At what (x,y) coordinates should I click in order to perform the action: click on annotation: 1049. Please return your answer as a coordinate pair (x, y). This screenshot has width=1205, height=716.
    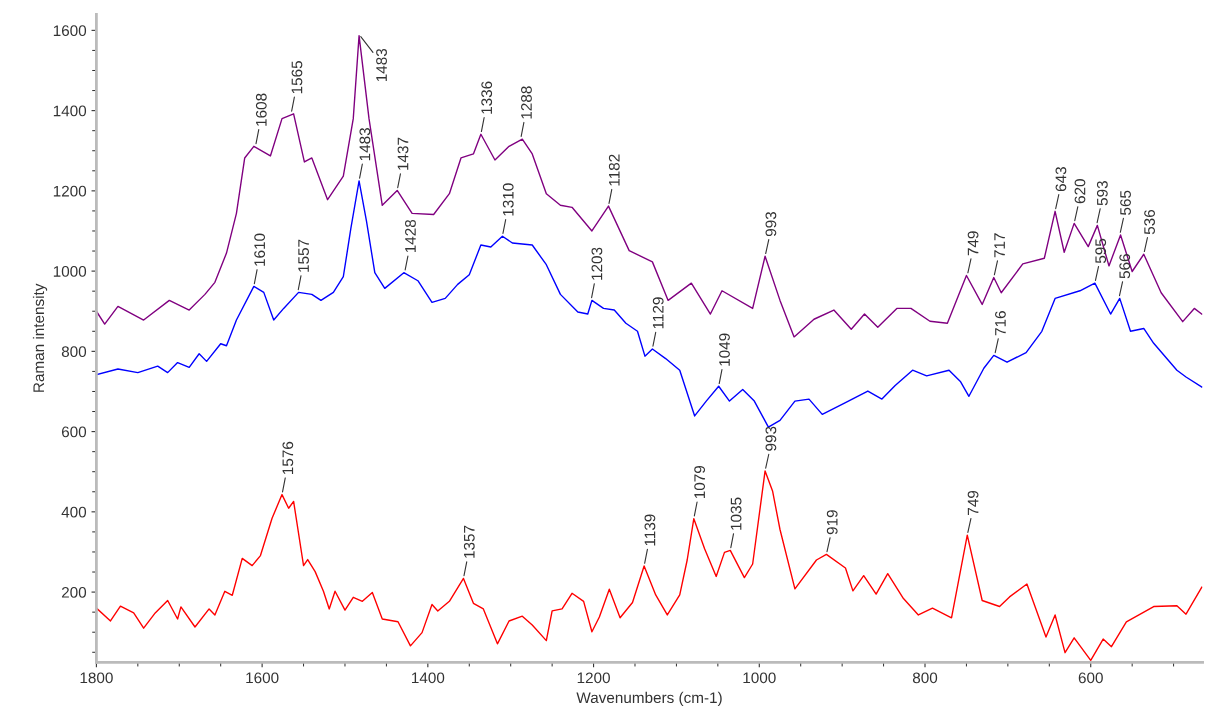
    Looking at the image, I should click on (724, 349).